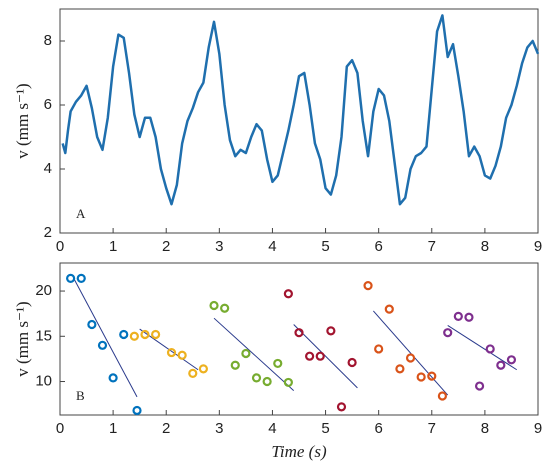 The width and height of the screenshot is (550, 470). What do you see at coordinates (43, 380) in the screenshot?
I see `y-tick-label: 10` at bounding box center [43, 380].